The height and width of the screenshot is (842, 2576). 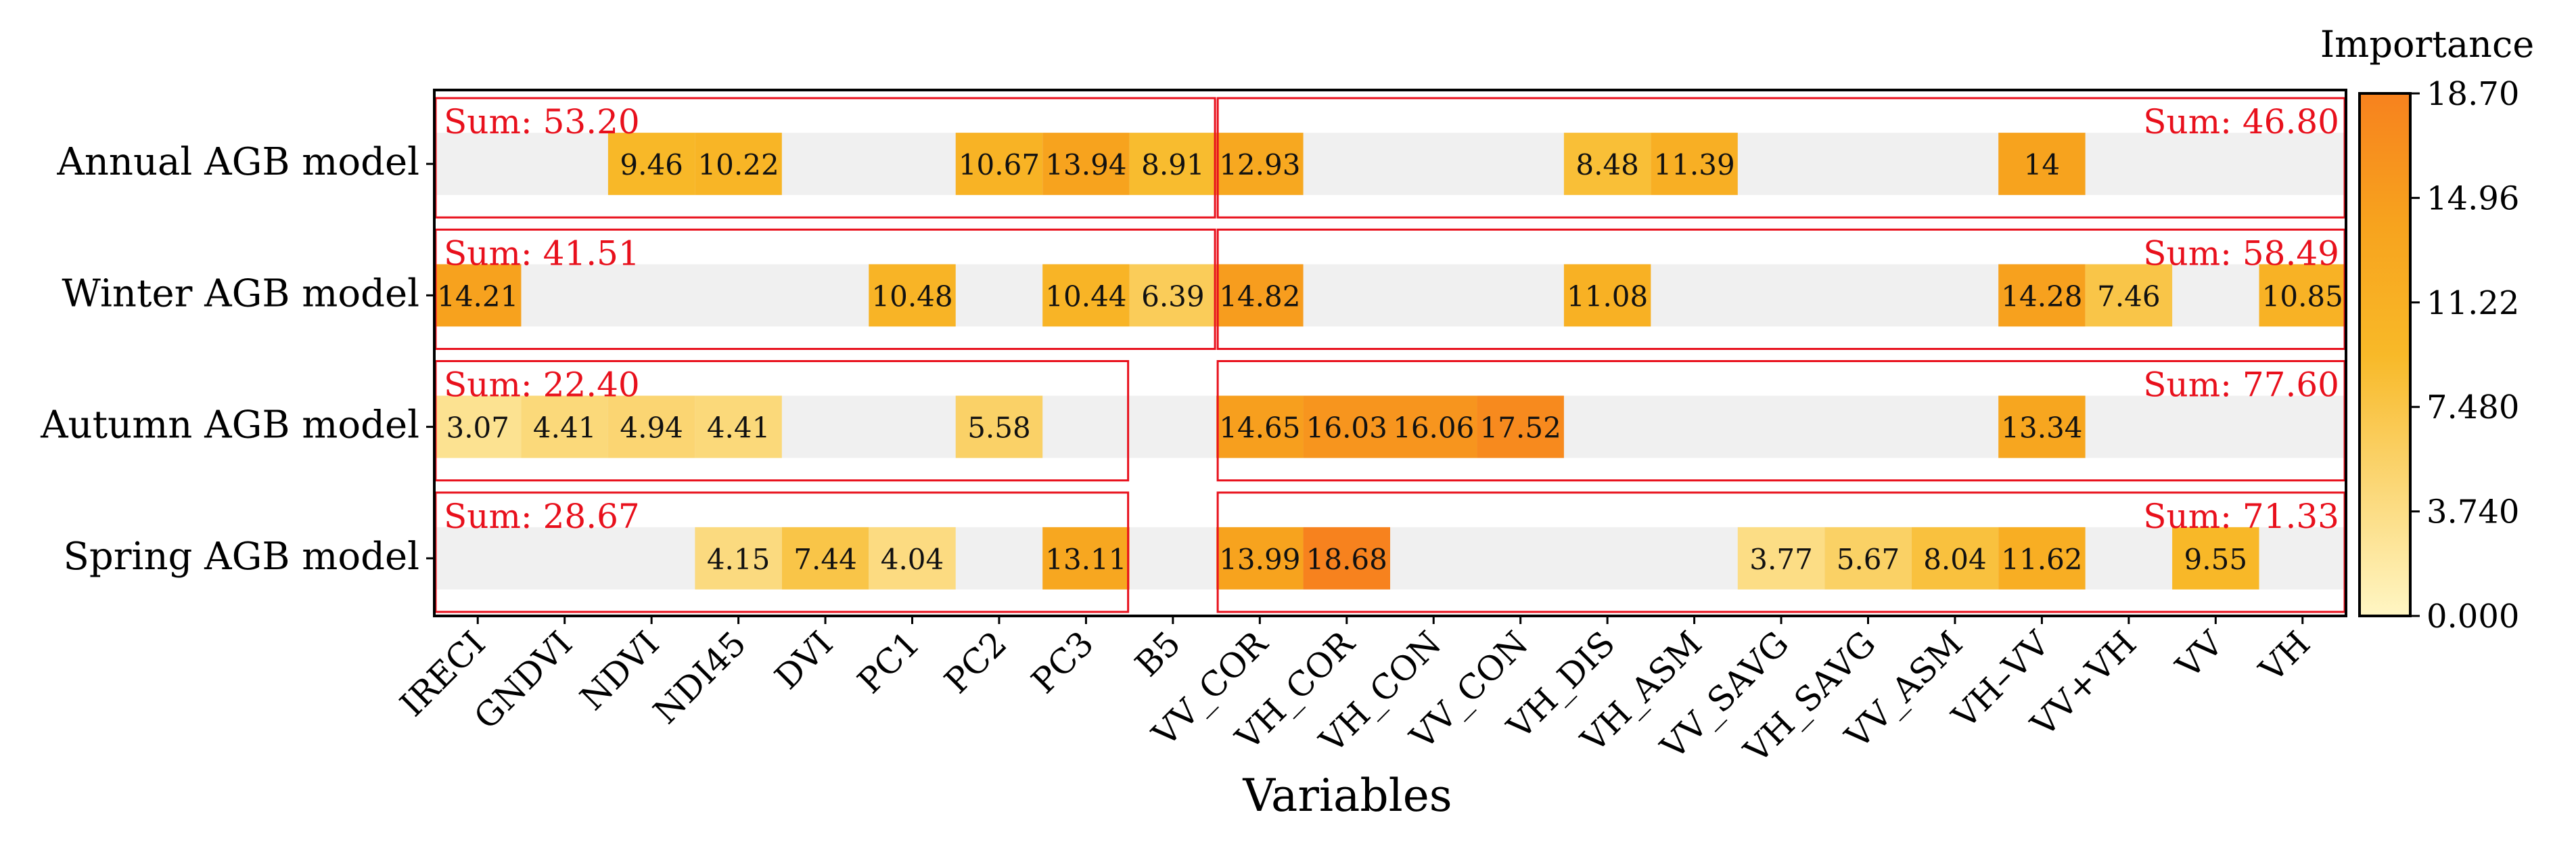 What do you see at coordinates (229, 425) in the screenshot?
I see `y-tick-label: Autumn AGB model` at bounding box center [229, 425].